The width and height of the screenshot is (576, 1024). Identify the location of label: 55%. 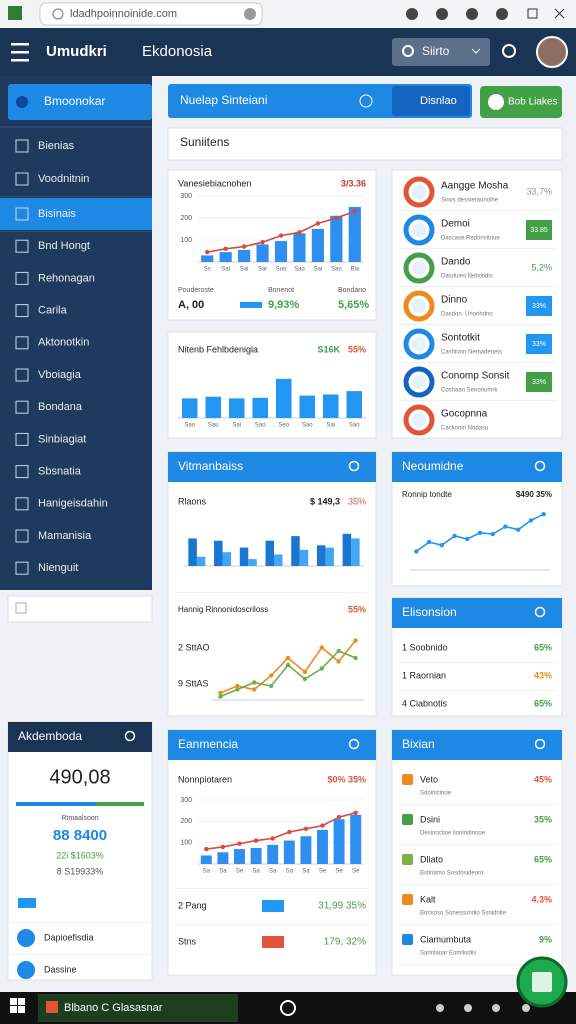
(357, 609).